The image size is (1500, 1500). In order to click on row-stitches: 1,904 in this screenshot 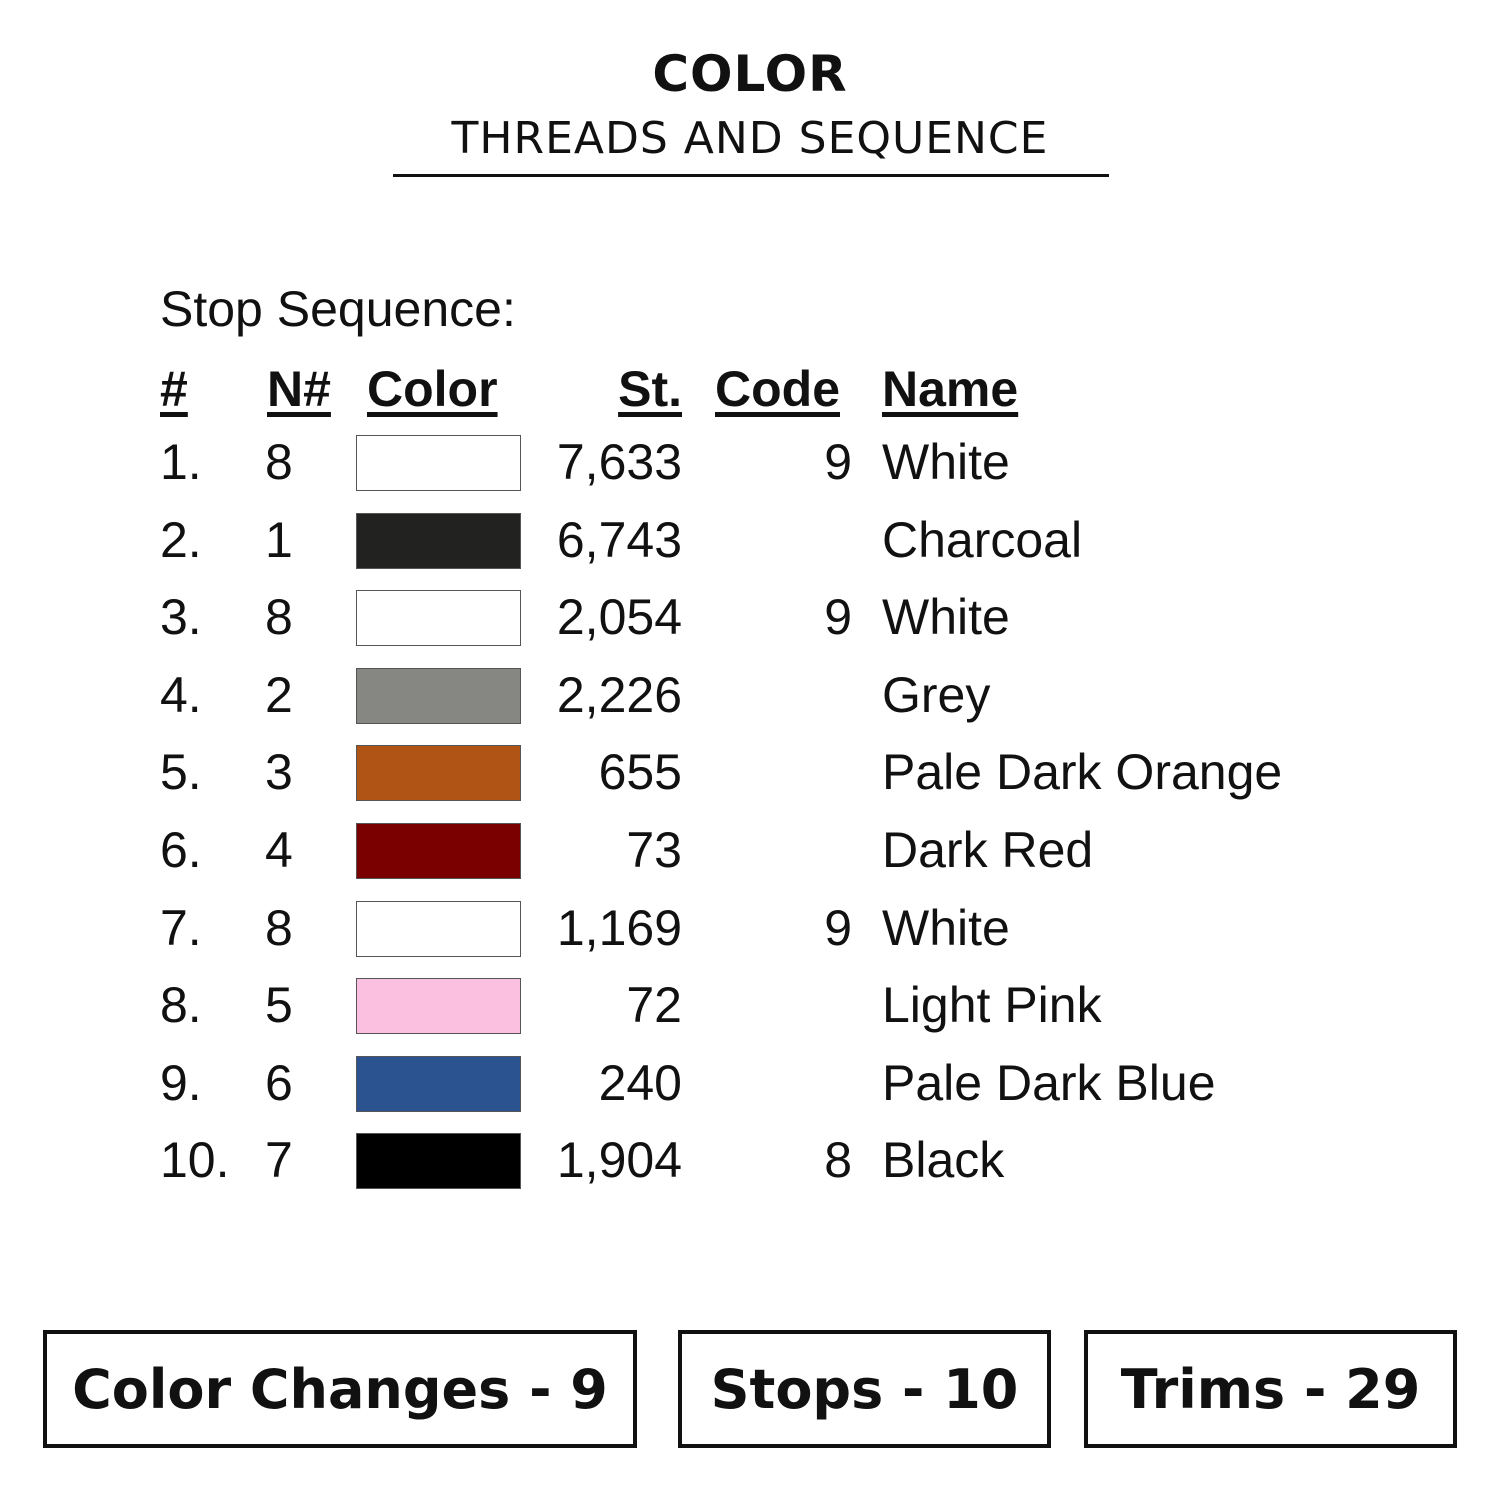, I will do `click(619, 1160)`.